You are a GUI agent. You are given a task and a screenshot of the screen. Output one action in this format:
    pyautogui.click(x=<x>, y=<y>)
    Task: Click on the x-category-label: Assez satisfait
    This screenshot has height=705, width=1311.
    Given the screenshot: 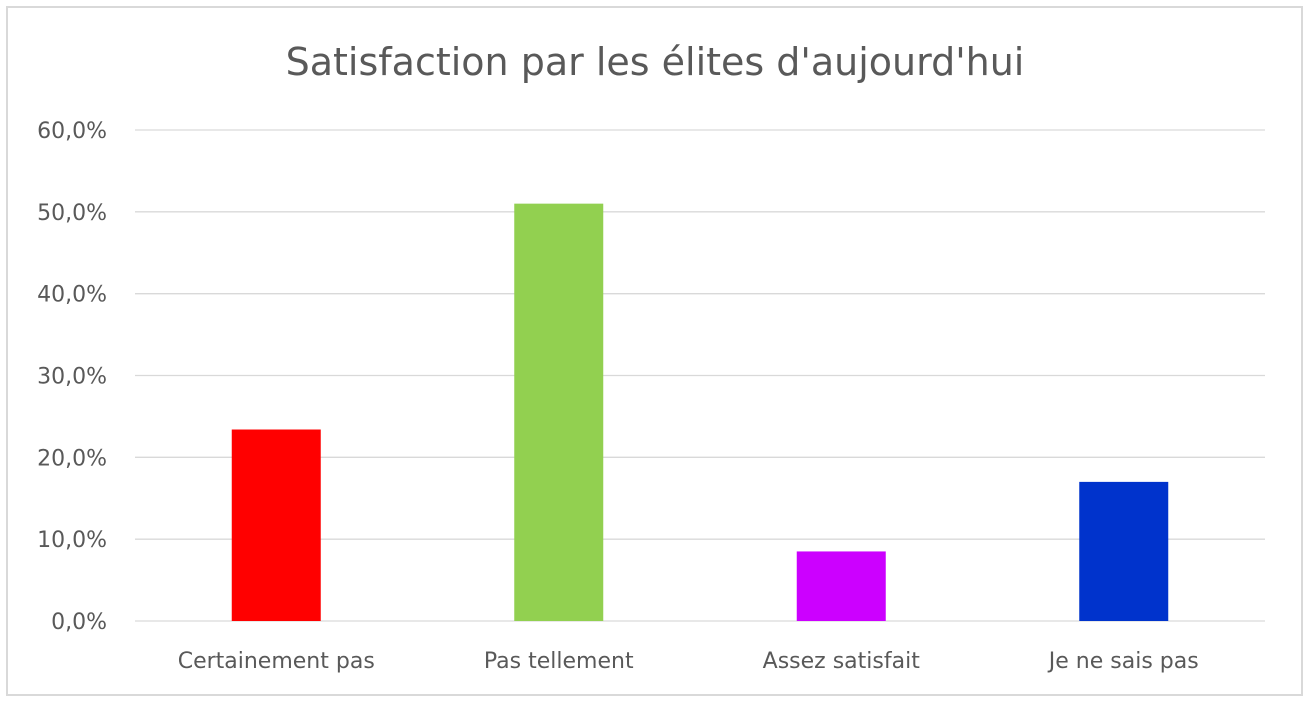 What is the action you would take?
    pyautogui.click(x=842, y=661)
    